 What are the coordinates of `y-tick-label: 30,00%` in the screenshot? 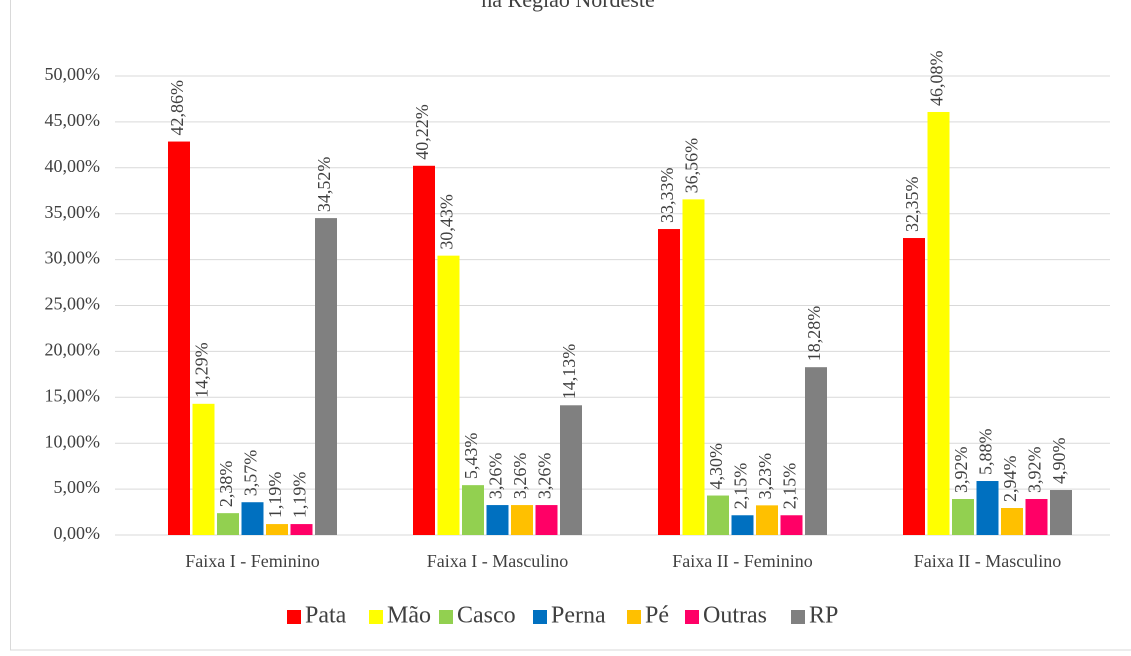 It's located at (73, 258).